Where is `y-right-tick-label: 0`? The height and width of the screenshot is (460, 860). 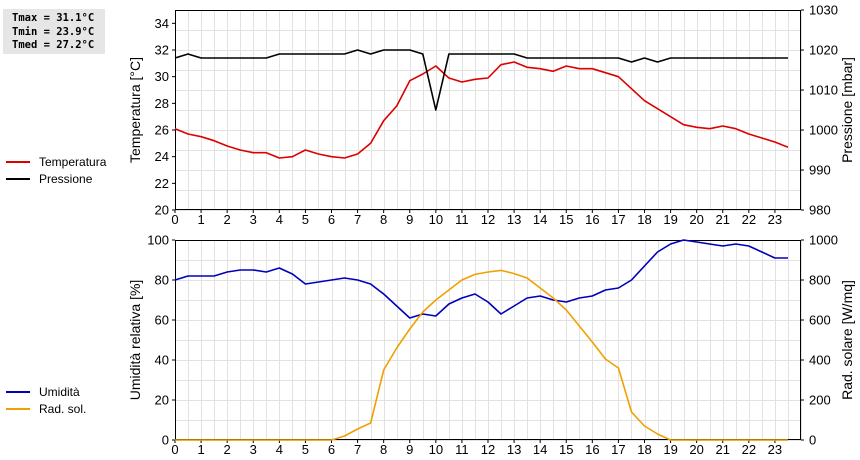 y-right-tick-label: 0 is located at coordinates (812, 440).